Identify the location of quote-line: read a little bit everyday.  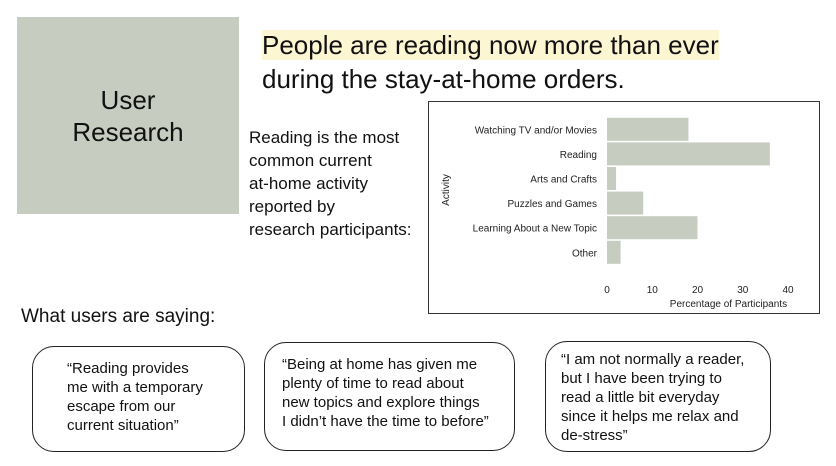
(640, 397).